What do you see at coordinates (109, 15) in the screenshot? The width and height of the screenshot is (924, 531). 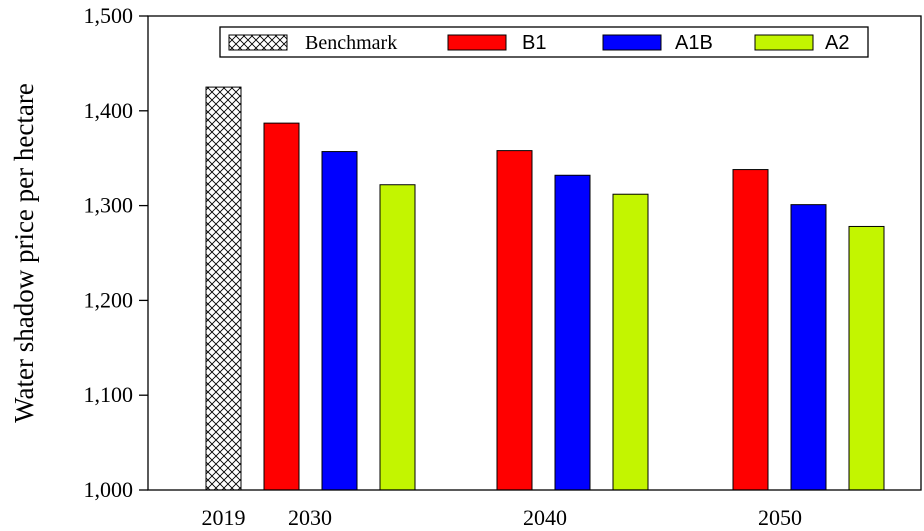 I see `y-tick-label: 1,500` at bounding box center [109, 15].